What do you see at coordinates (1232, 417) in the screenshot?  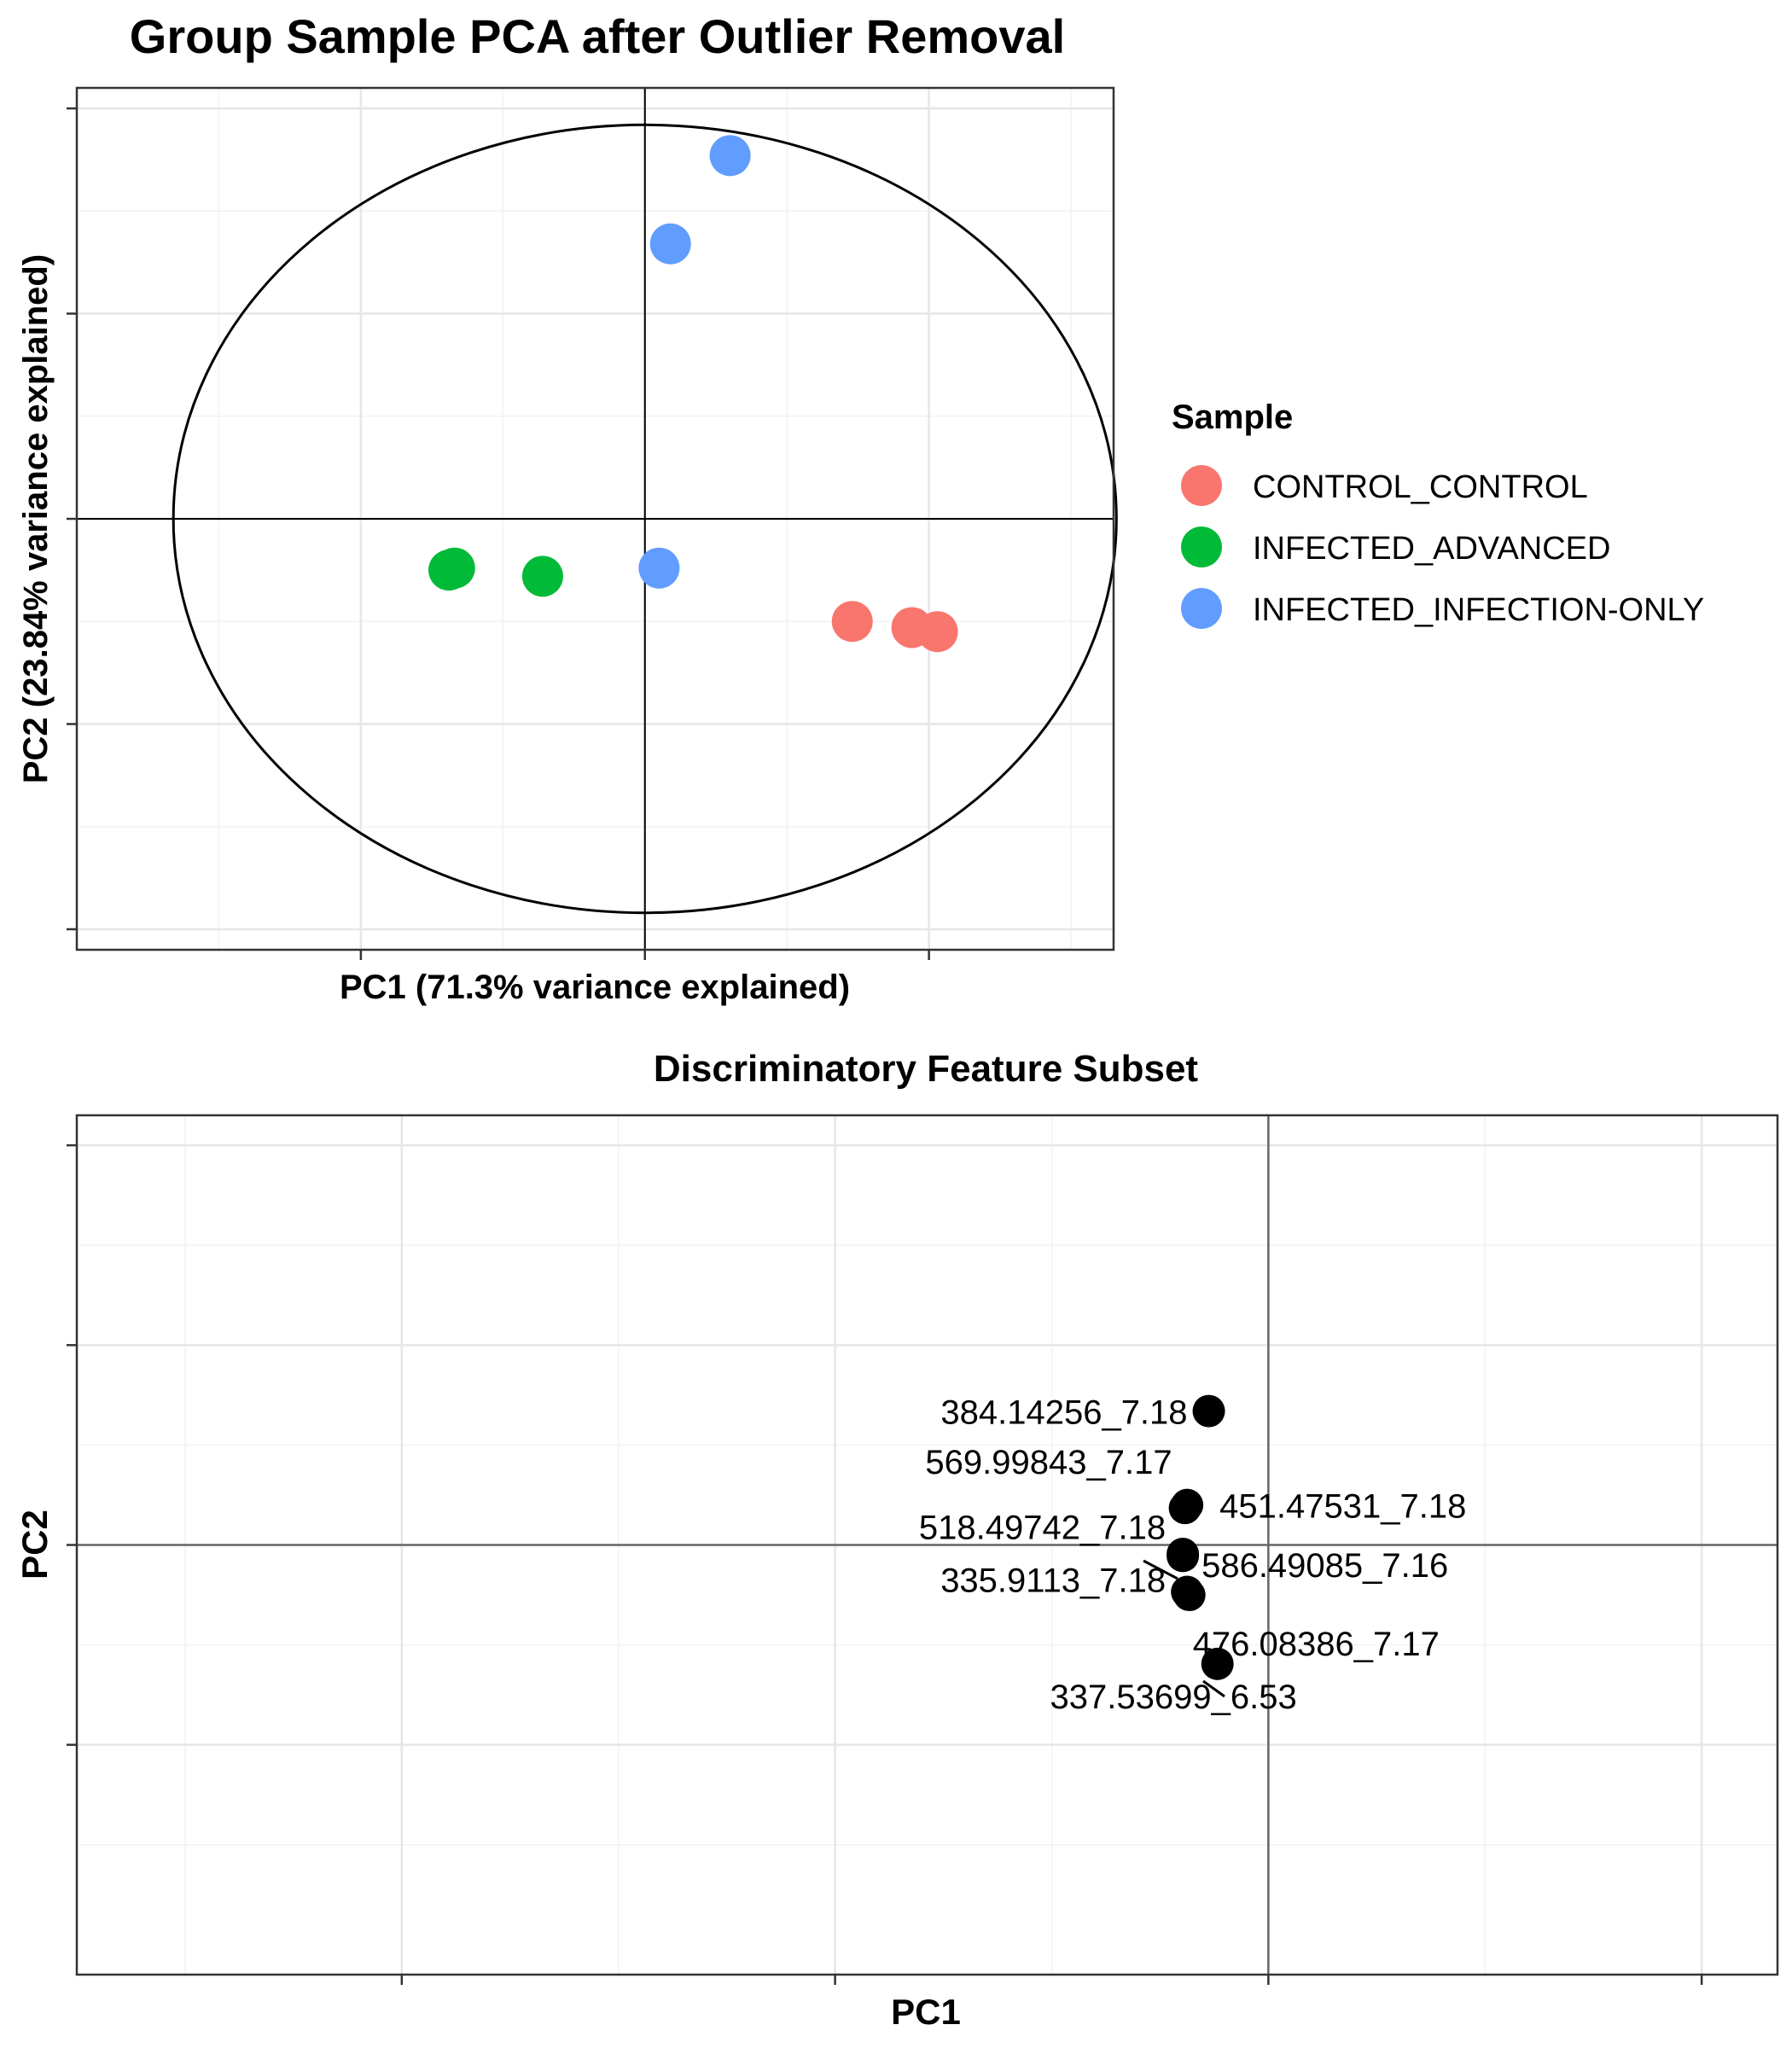 I see `legend-title: Sample` at bounding box center [1232, 417].